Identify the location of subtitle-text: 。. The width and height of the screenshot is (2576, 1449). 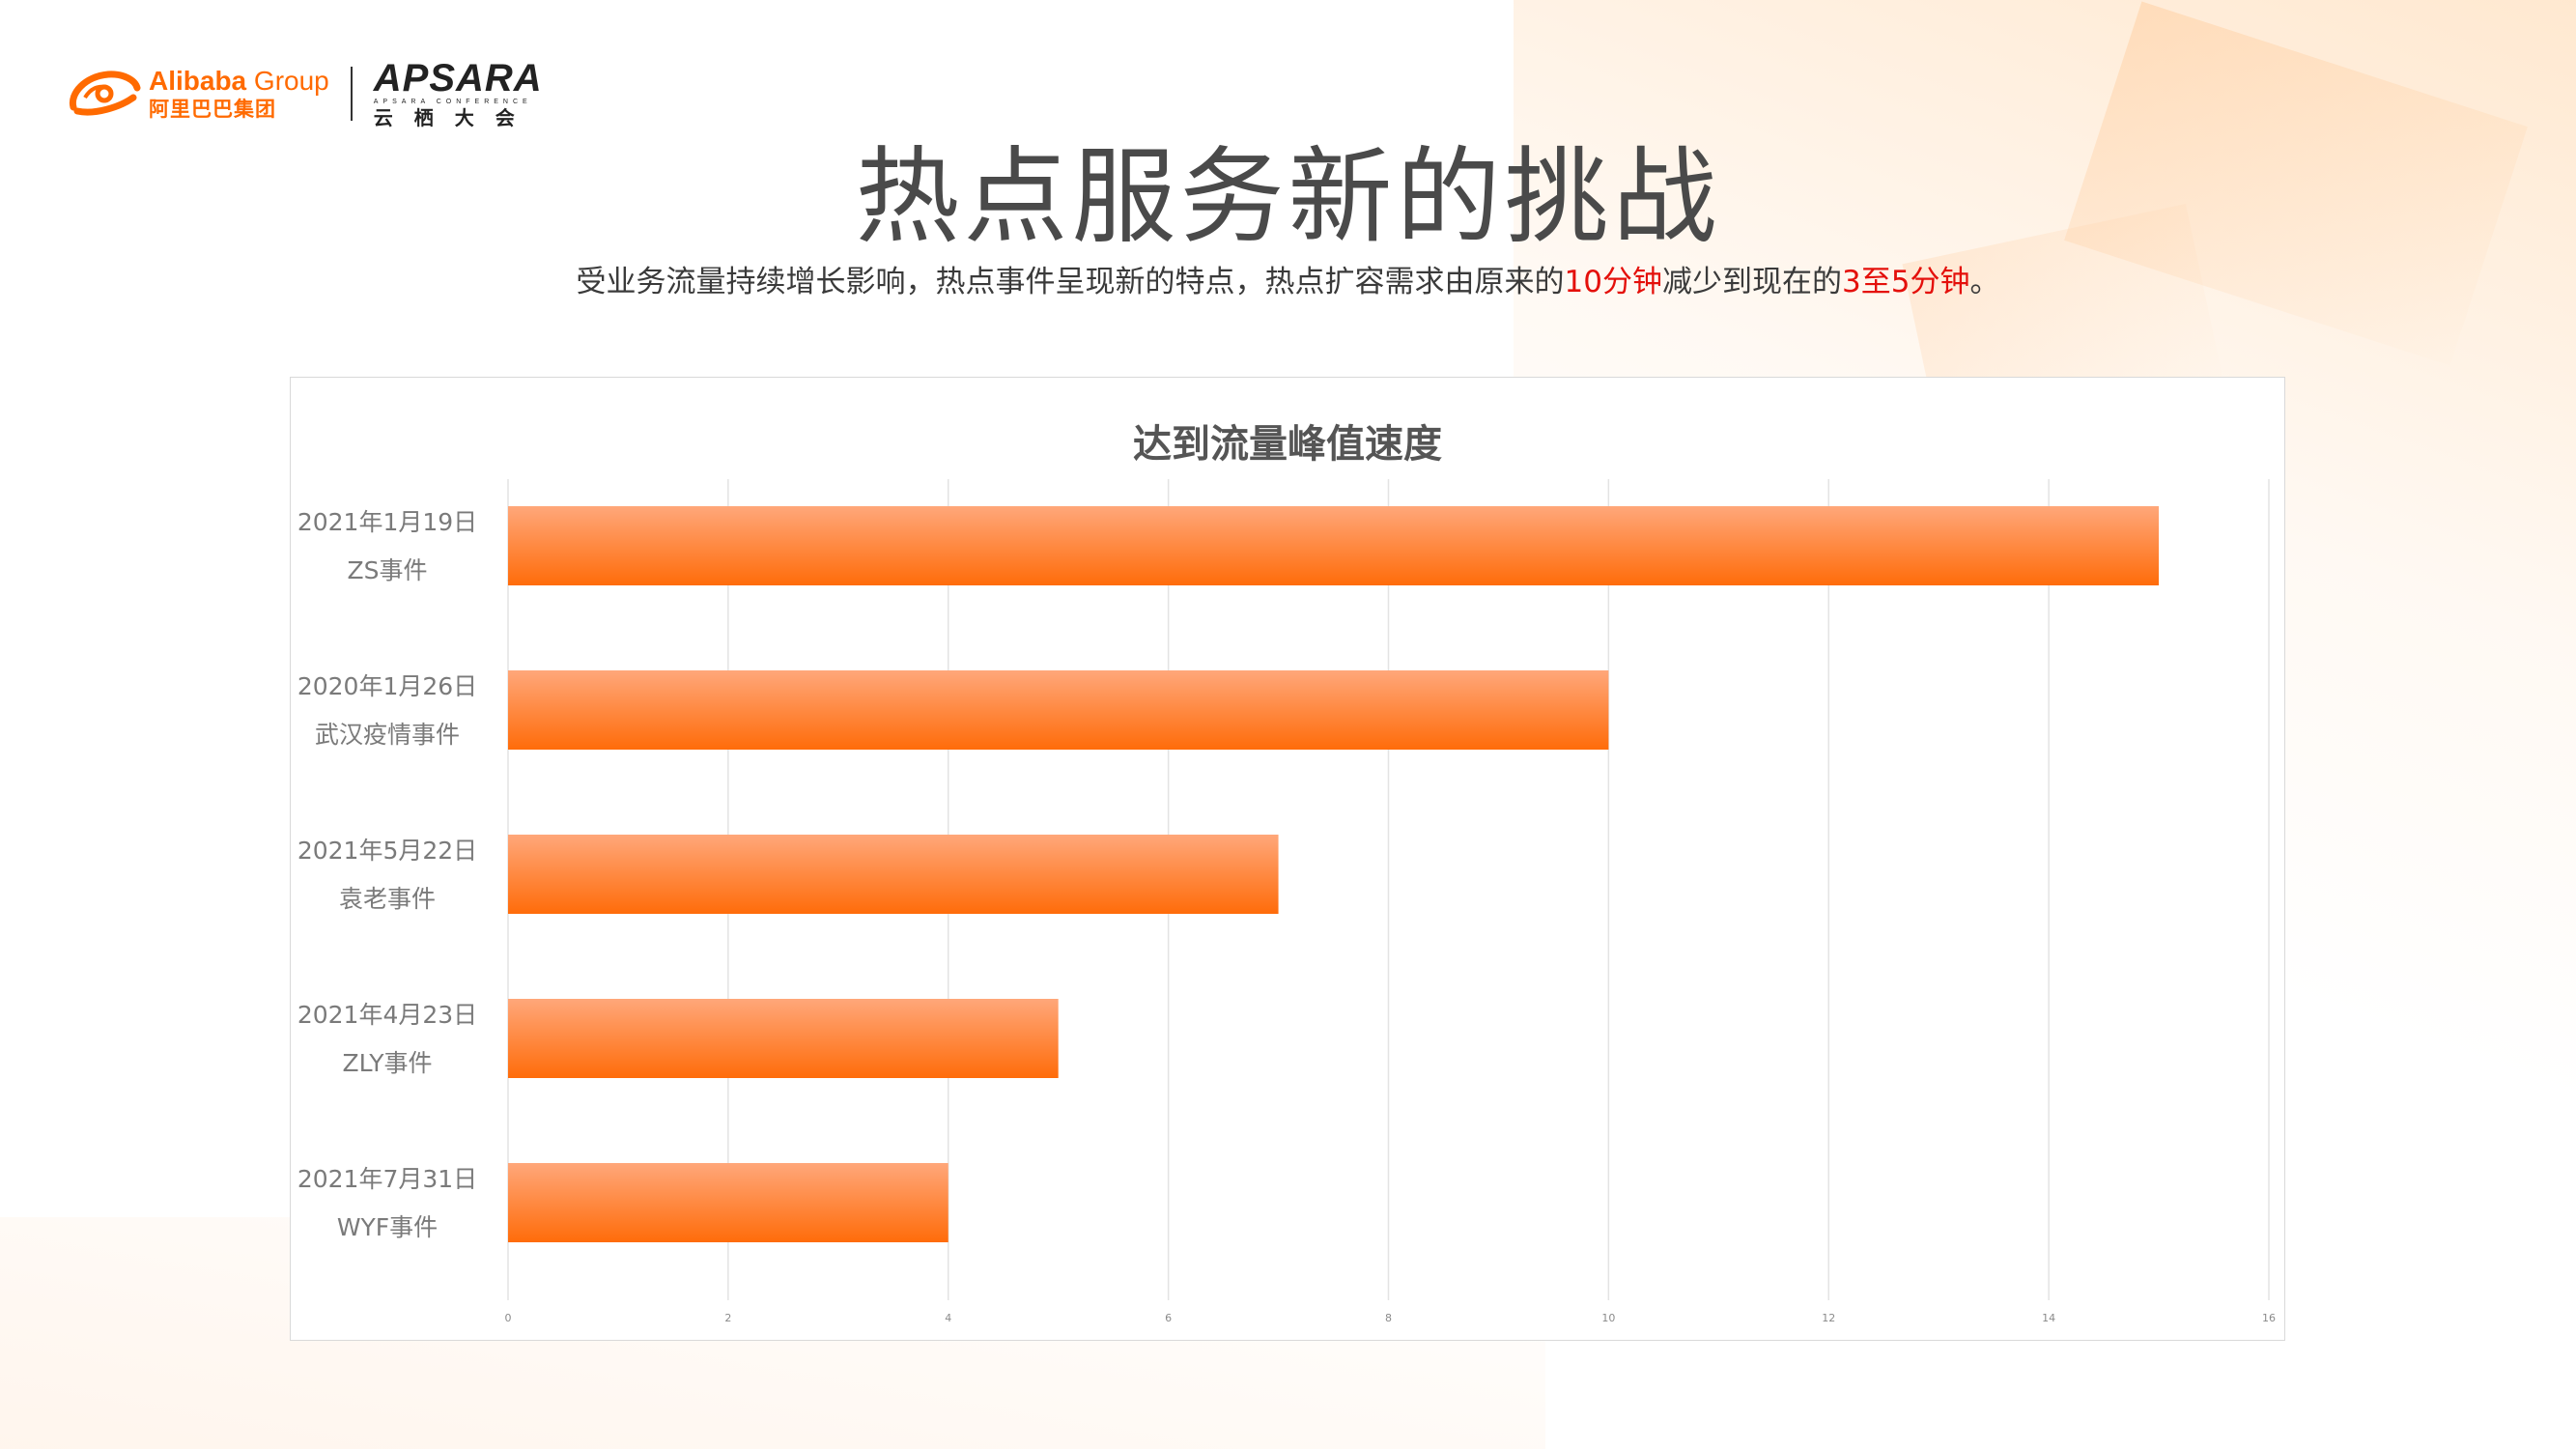
(1984, 282).